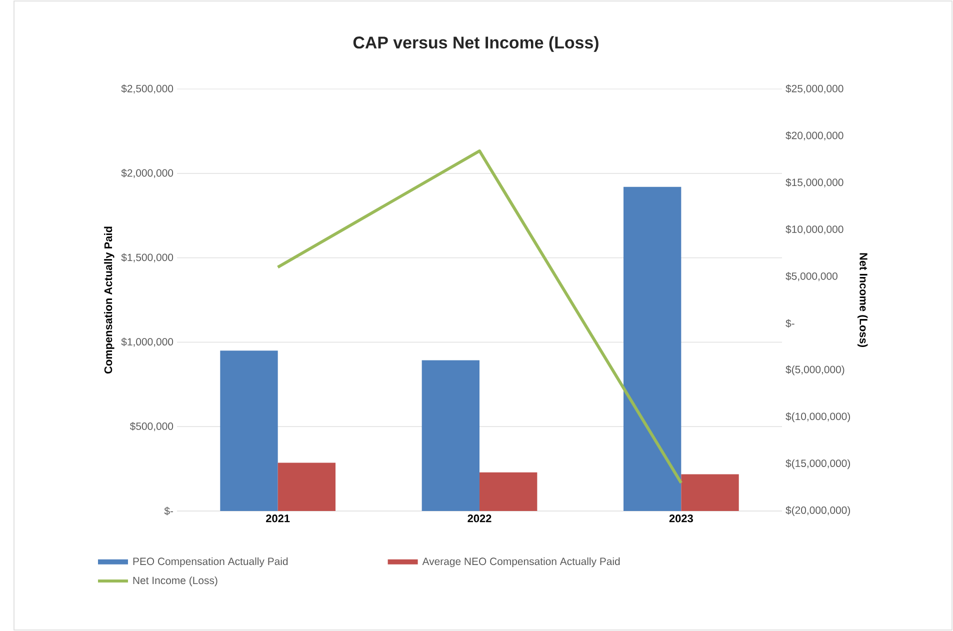 This screenshot has width=953, height=631. Describe the element at coordinates (790, 323) in the screenshot. I see `y2-tick-label: $-` at that location.